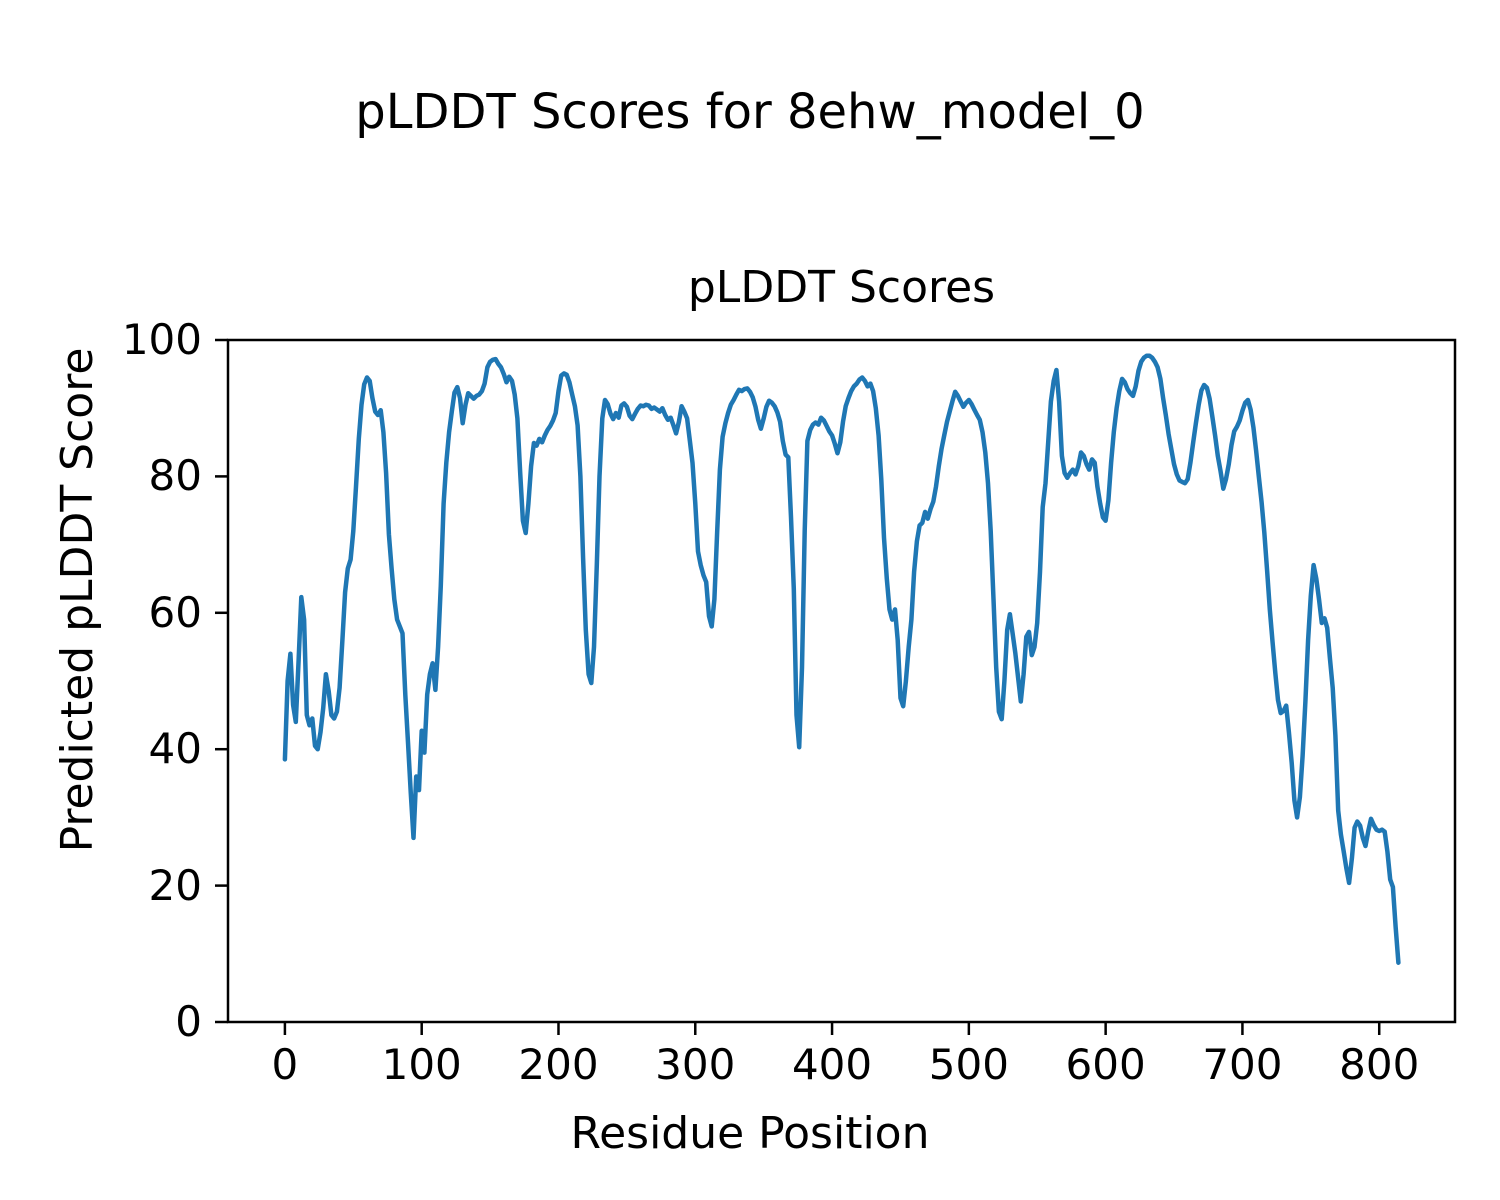 The width and height of the screenshot is (1500, 1200). Describe the element at coordinates (175, 476) in the screenshot. I see `y-tick-label: 80` at that location.